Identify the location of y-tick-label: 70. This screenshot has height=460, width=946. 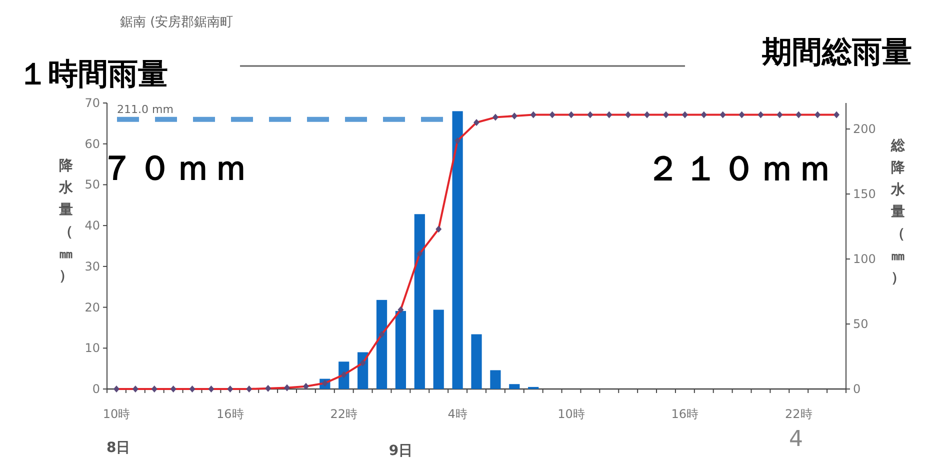
(92, 103).